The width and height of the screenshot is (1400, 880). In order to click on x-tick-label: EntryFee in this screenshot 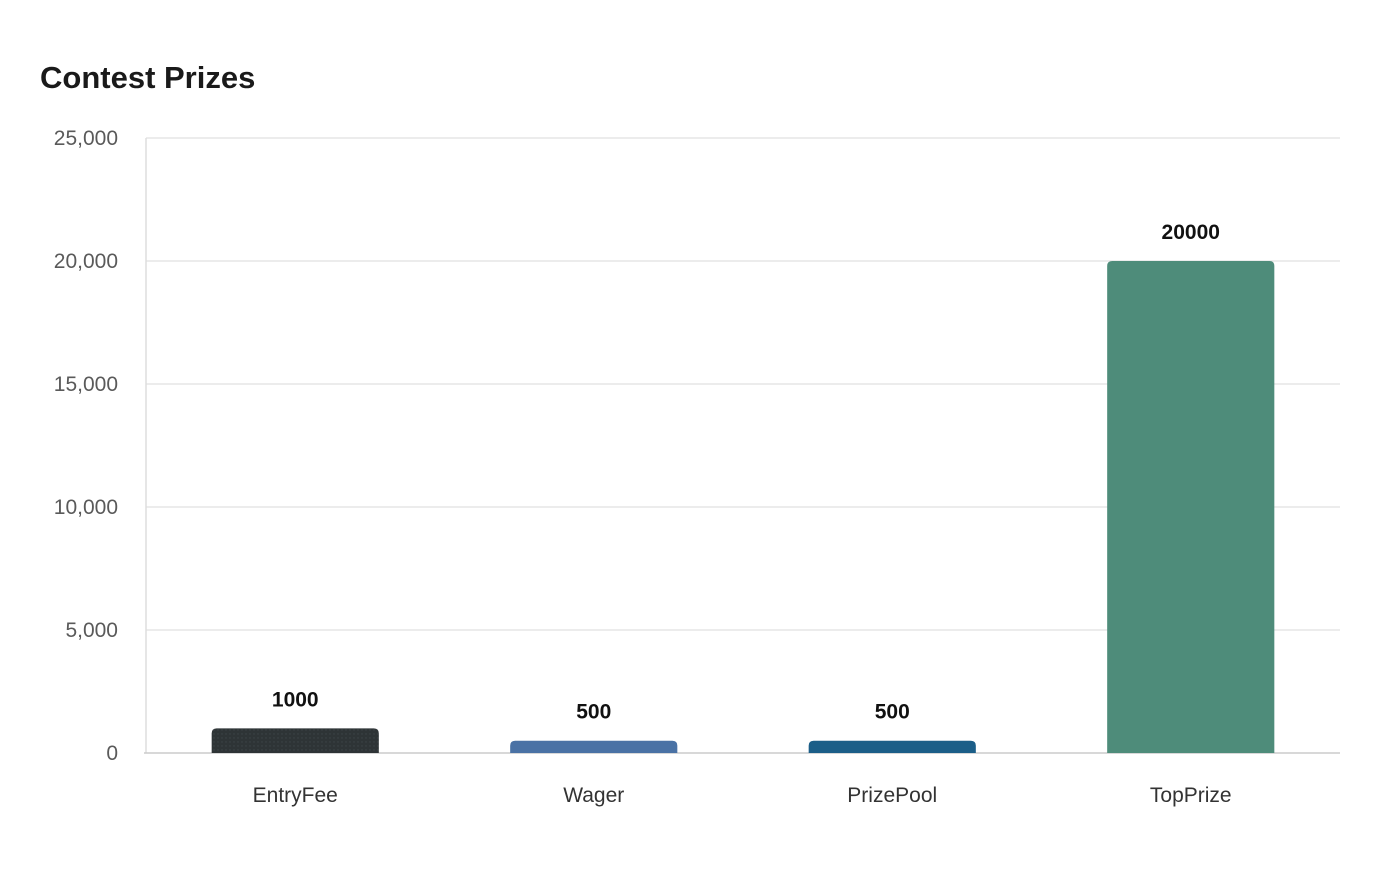, I will do `click(295, 795)`.